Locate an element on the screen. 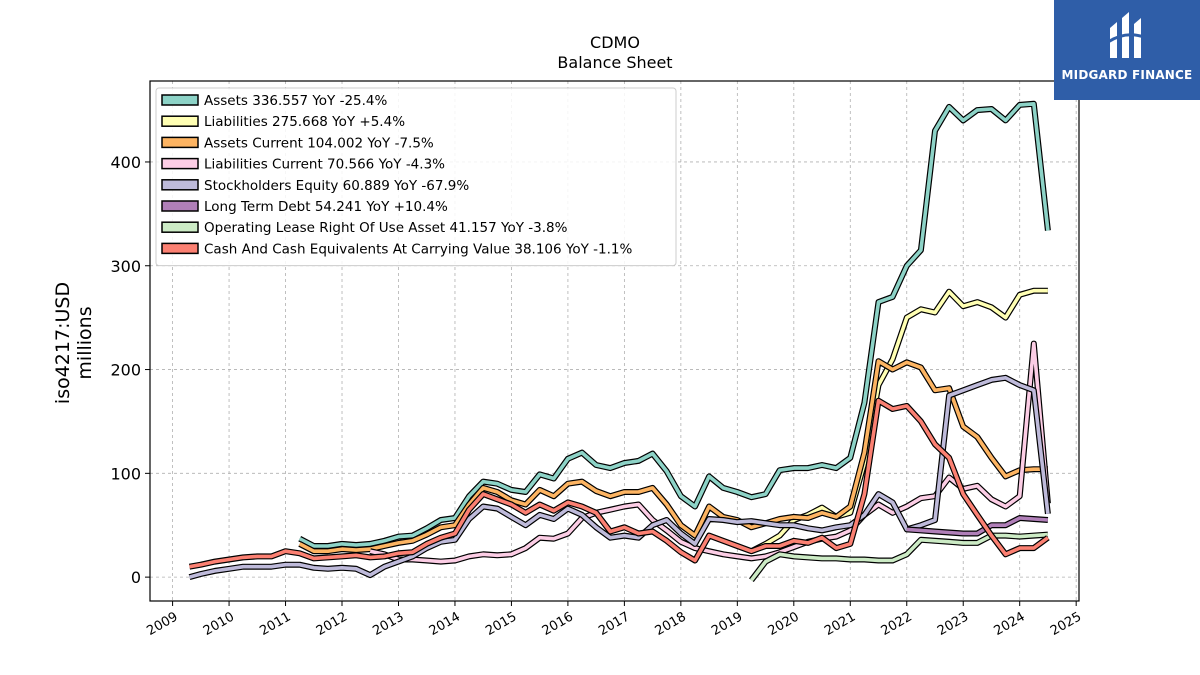 Image resolution: width=1200 pixels, height=675 pixels. midgard-finance-logo: MIDGARD FINANCE is located at coordinates (1127, 50).